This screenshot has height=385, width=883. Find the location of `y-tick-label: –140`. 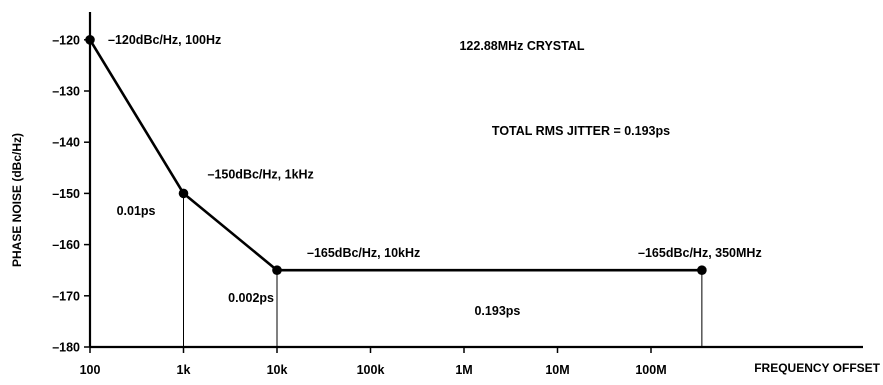

y-tick-label: –140 is located at coordinates (66, 143).